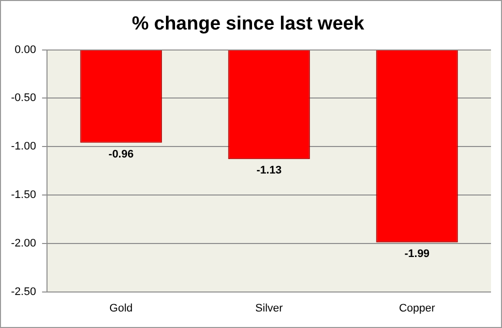 The width and height of the screenshot is (502, 328). I want to click on data-label: -1.99, so click(417, 254).